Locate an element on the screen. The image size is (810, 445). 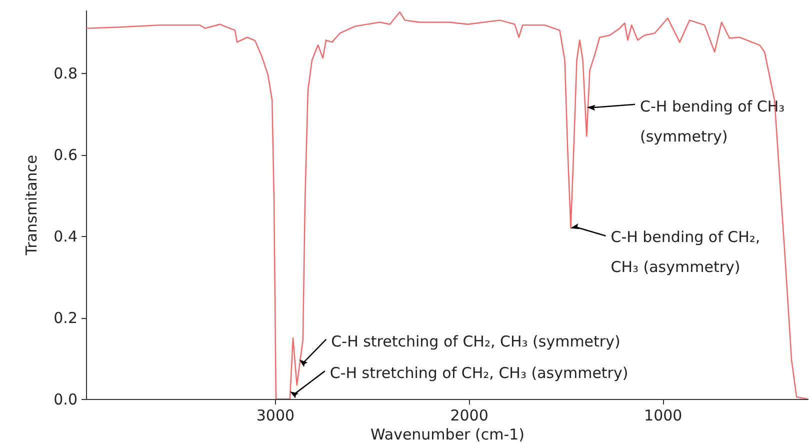
x-tick-label: 2000 is located at coordinates (469, 415).